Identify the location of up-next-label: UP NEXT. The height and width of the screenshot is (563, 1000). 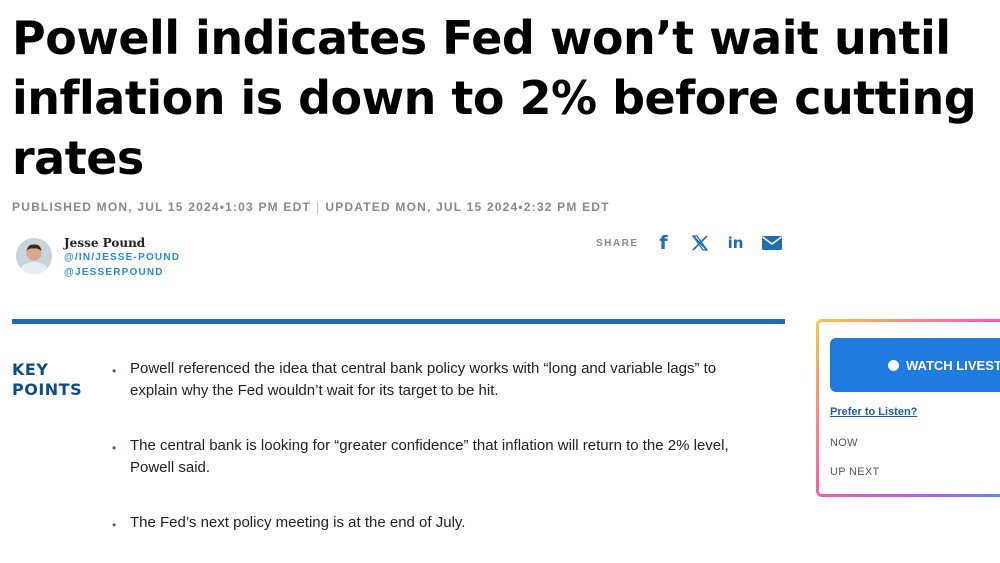
(855, 472).